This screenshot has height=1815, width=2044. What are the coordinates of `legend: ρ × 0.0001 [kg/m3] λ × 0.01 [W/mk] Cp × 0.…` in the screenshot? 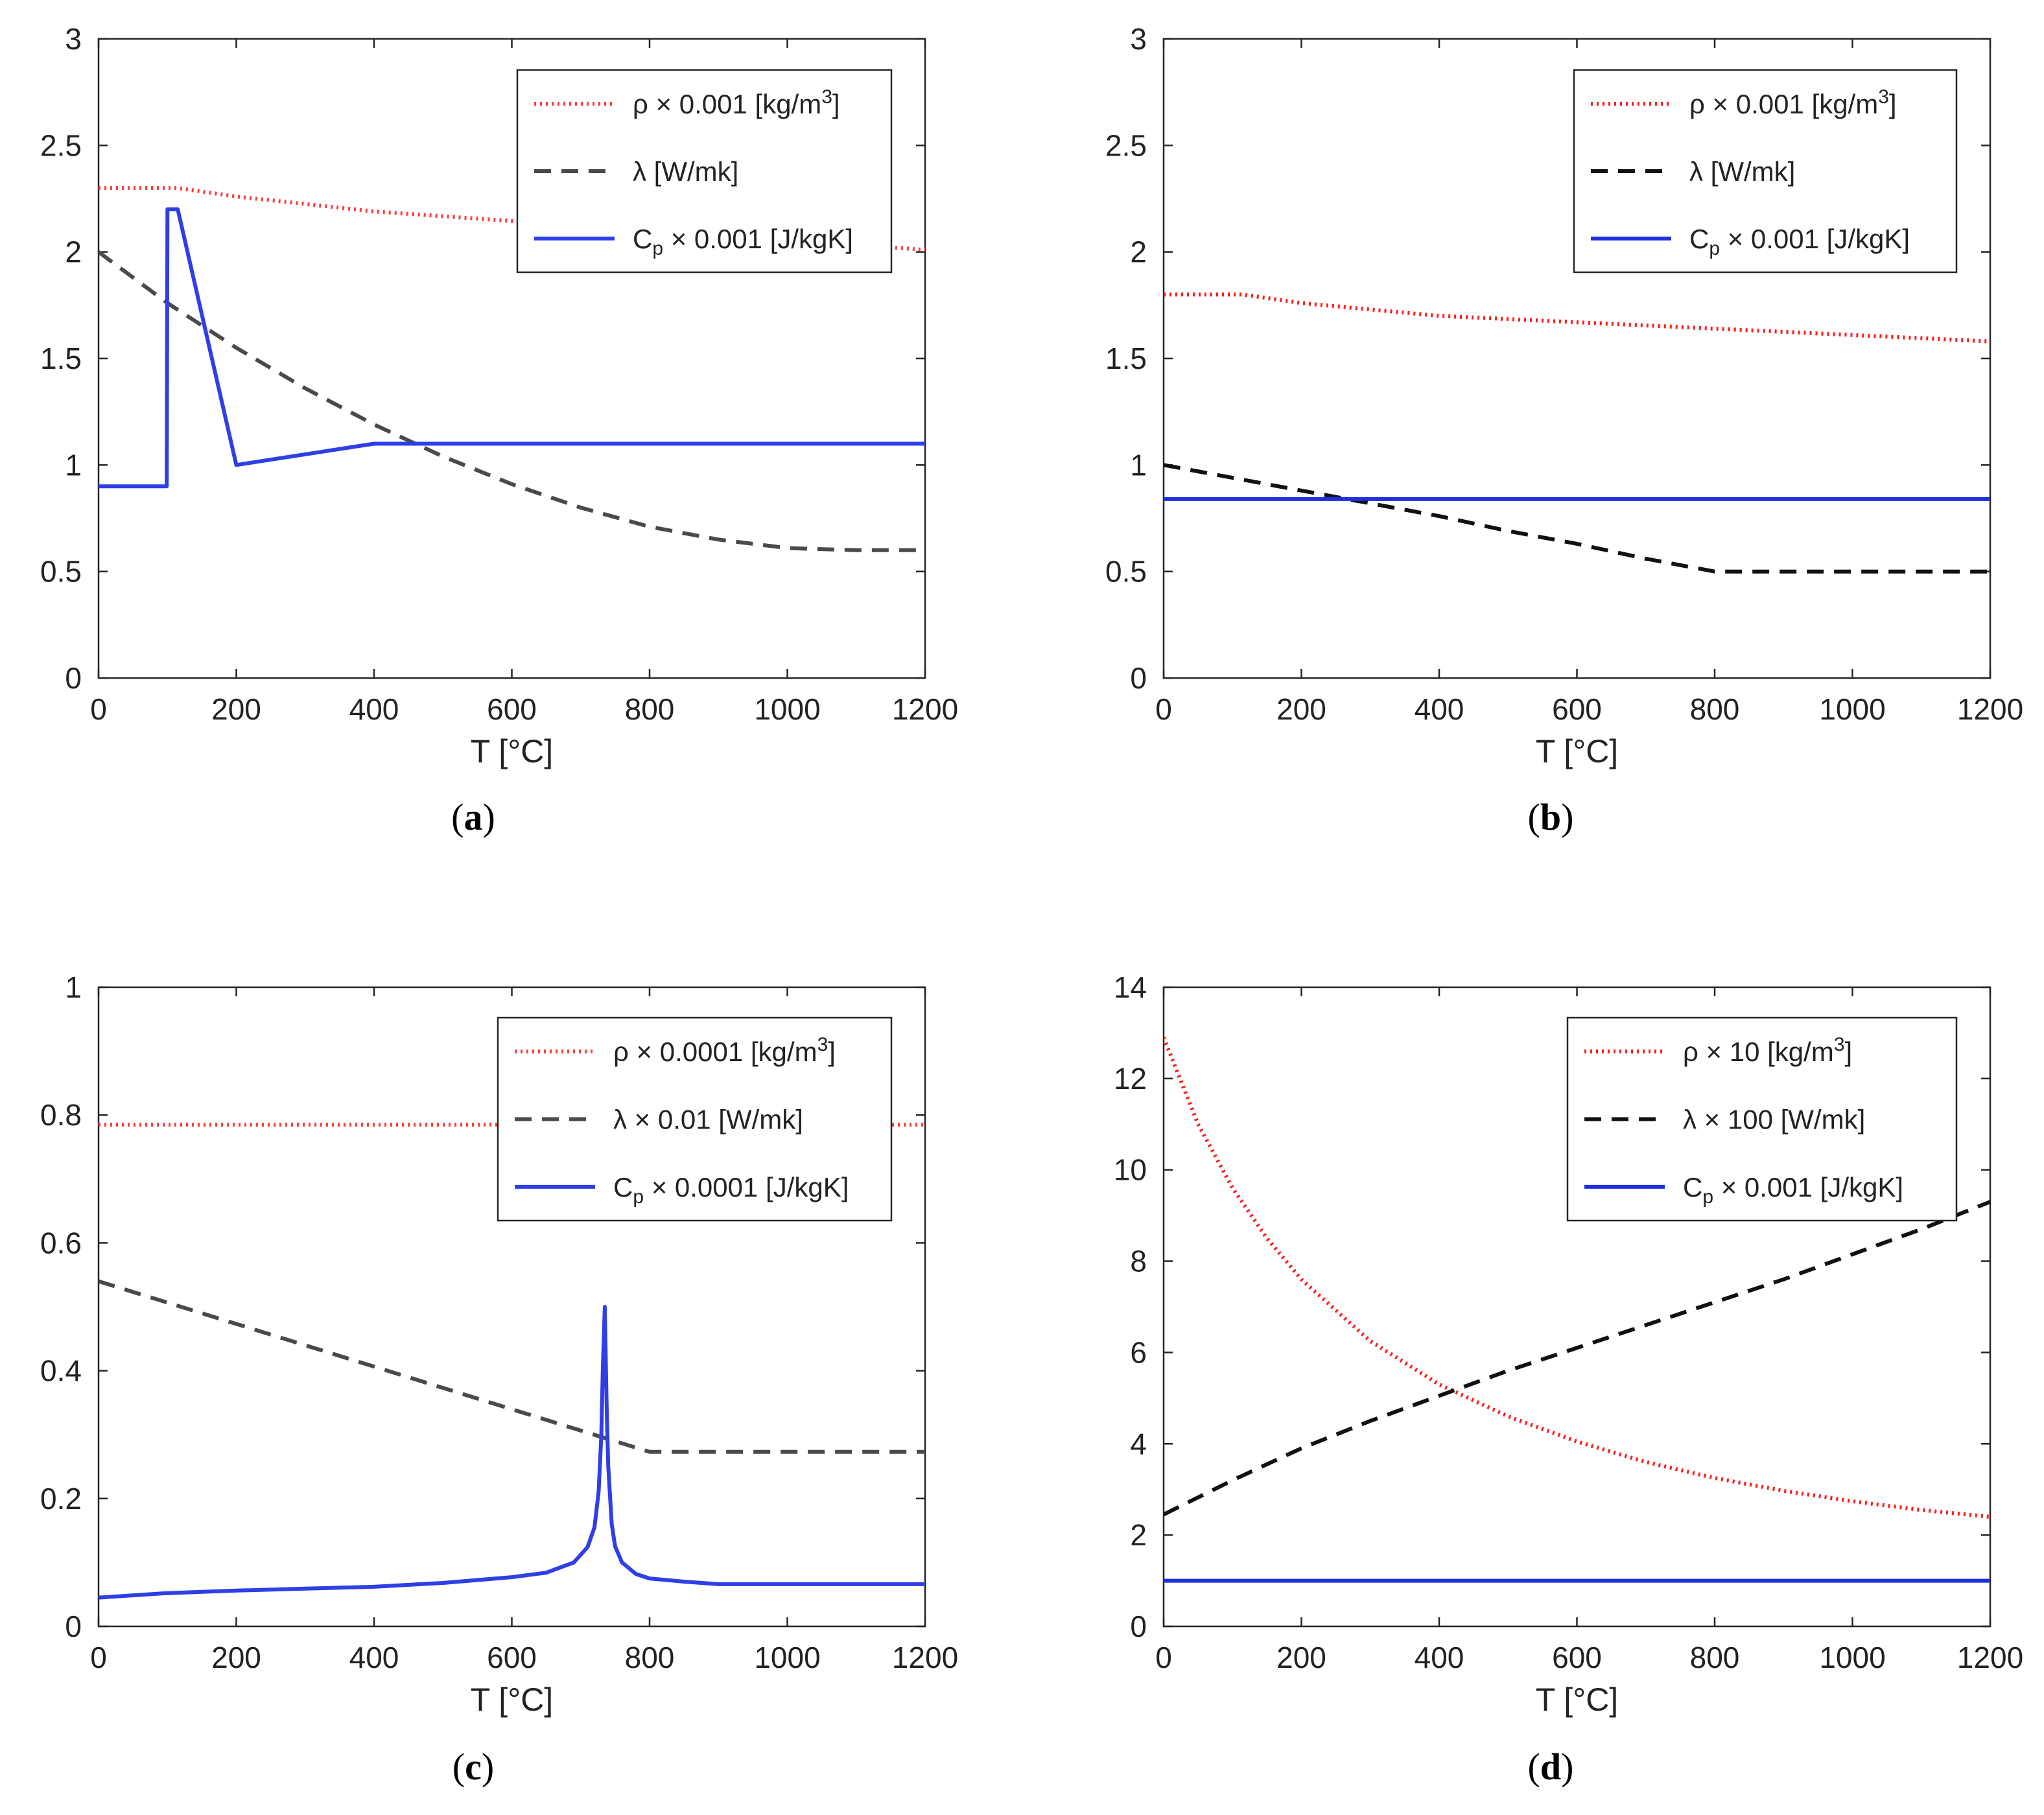 It's located at (695, 1119).